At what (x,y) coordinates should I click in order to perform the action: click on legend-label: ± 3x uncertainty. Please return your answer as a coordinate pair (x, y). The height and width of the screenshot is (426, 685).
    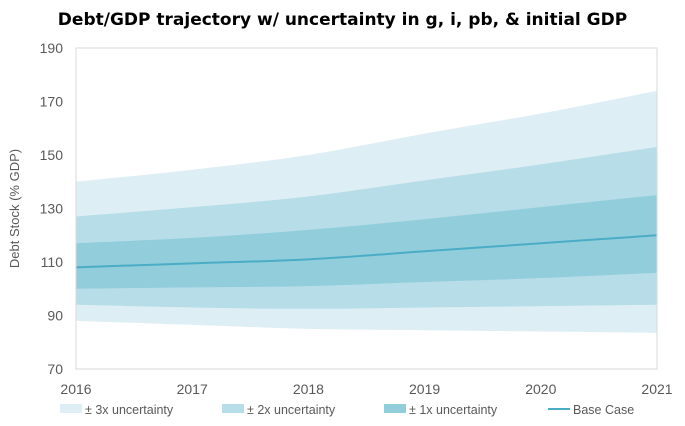
    Looking at the image, I should click on (129, 410).